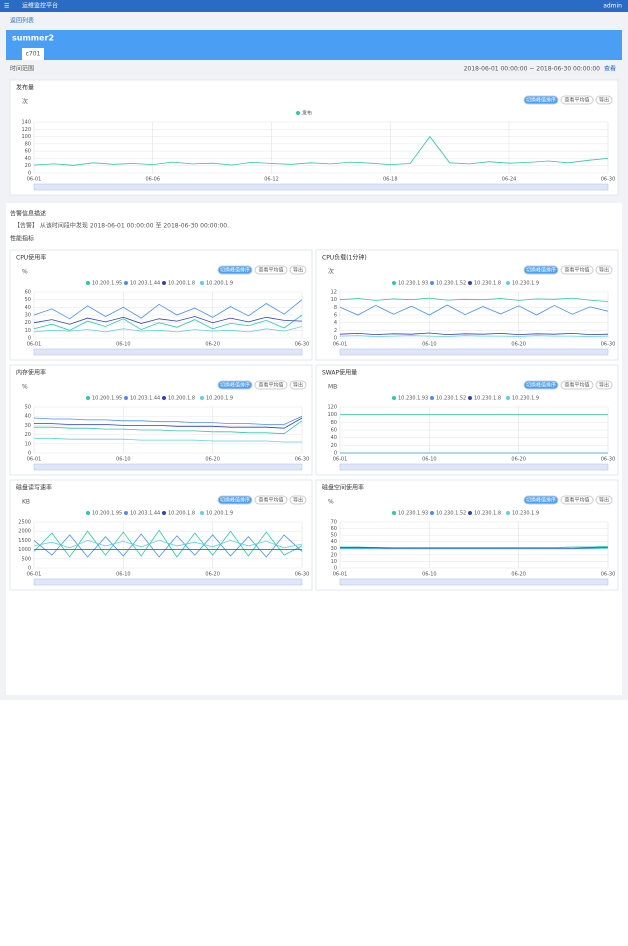 The image size is (628, 946). What do you see at coordinates (612, 6) in the screenshot?
I see `user-name: admin` at bounding box center [612, 6].